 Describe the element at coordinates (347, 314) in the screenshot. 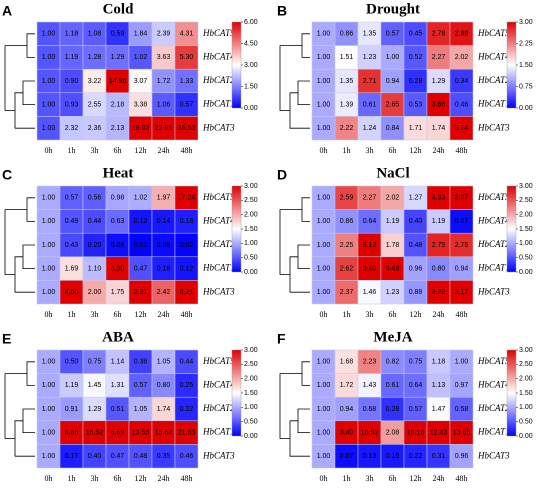

I see `column-label: 1h` at that location.